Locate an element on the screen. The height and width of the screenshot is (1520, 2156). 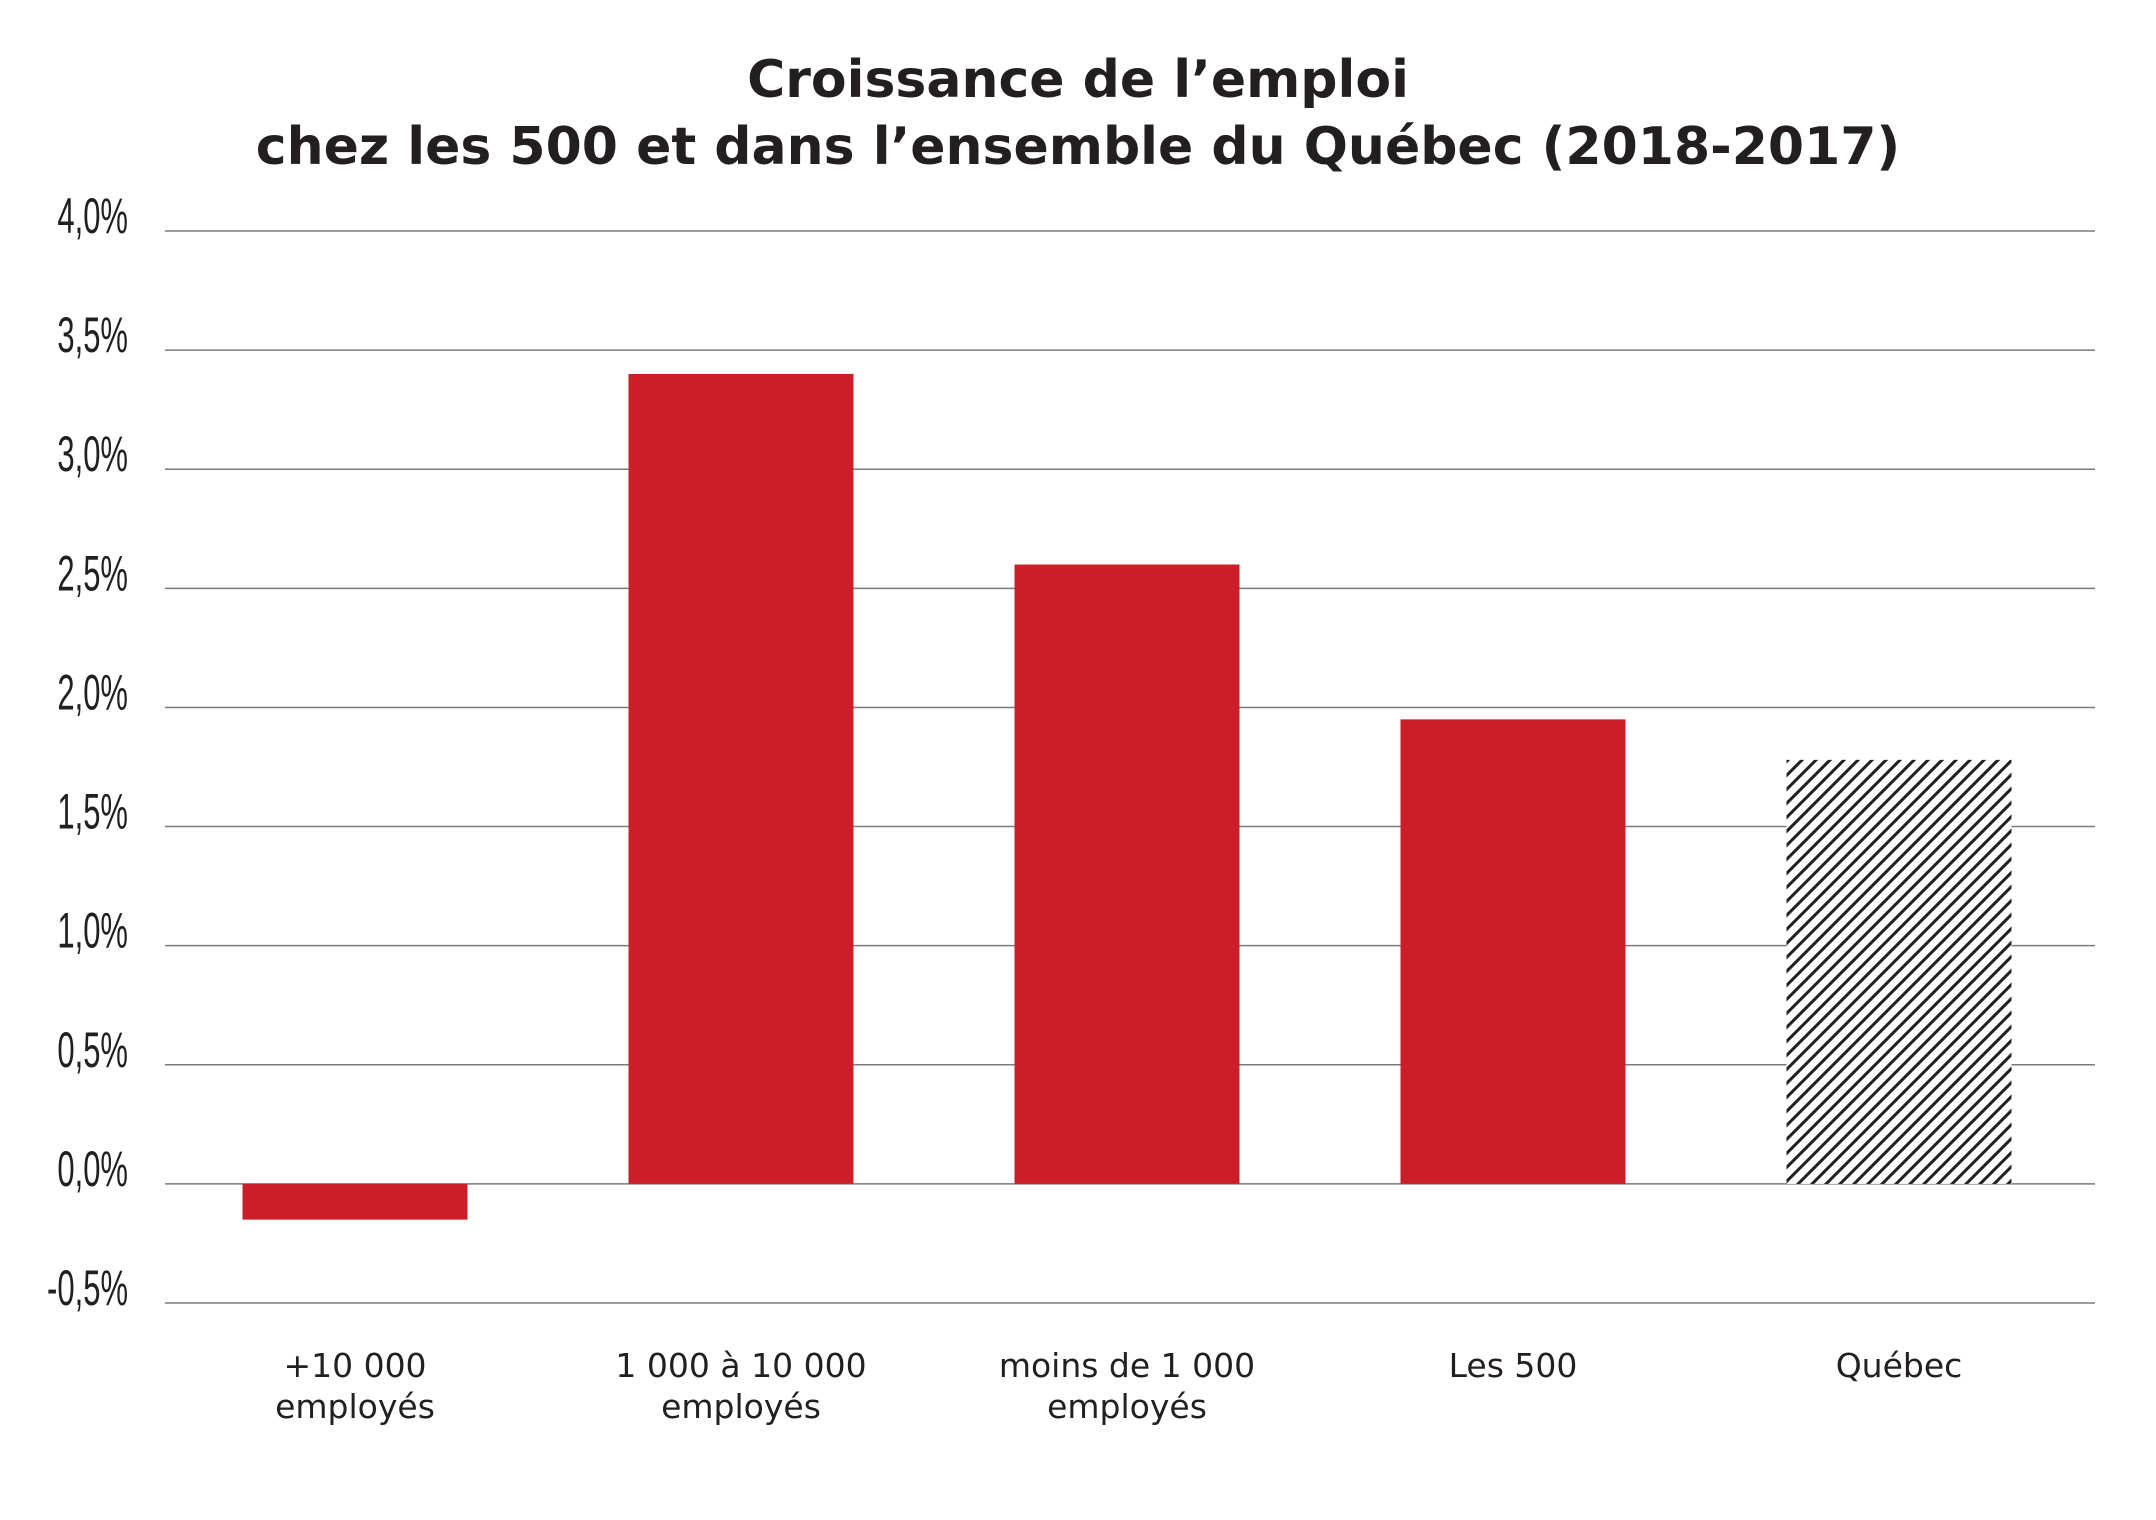
y-tick-label: 0,0% is located at coordinates (92, 1168).